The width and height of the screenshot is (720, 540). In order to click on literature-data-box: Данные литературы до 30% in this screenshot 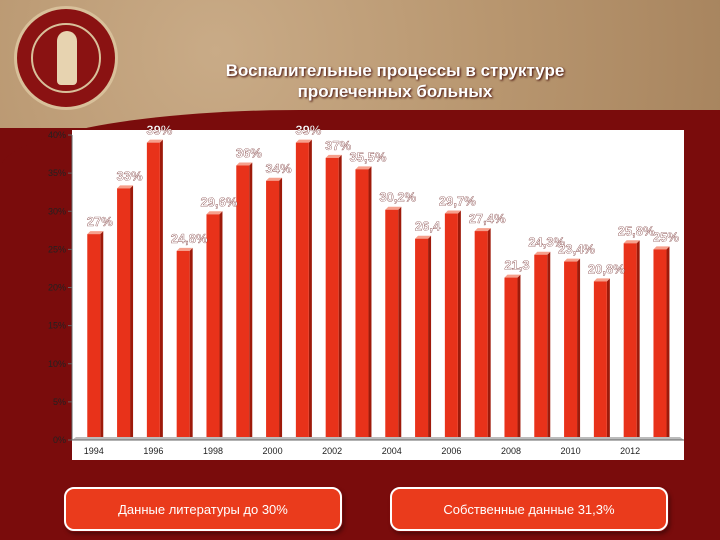, I will do `click(203, 509)`.